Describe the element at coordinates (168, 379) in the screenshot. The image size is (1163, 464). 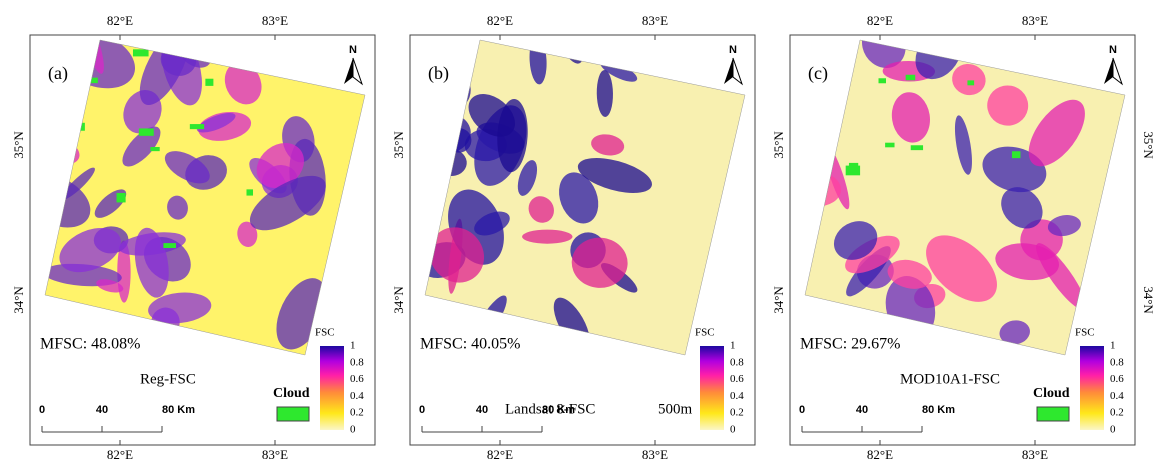
I see `map-title: Reg-FSC` at that location.